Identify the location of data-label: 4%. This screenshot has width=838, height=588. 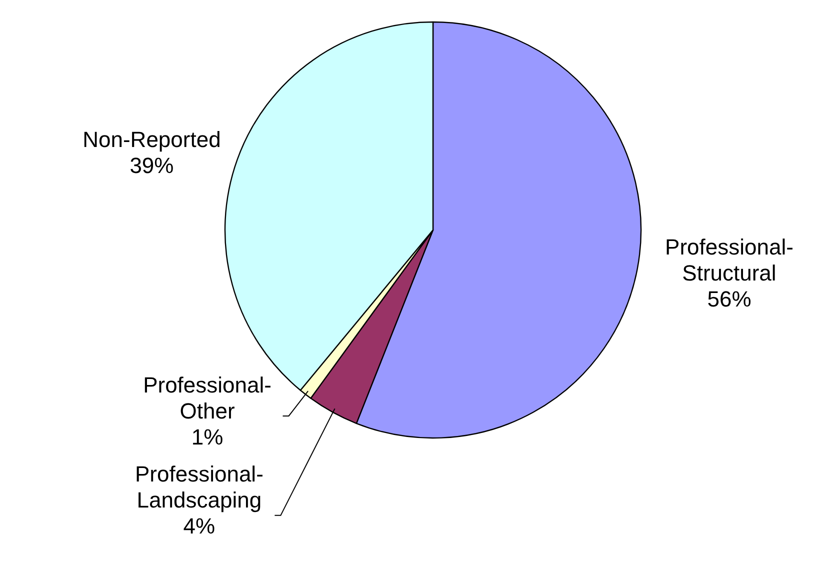
(199, 525).